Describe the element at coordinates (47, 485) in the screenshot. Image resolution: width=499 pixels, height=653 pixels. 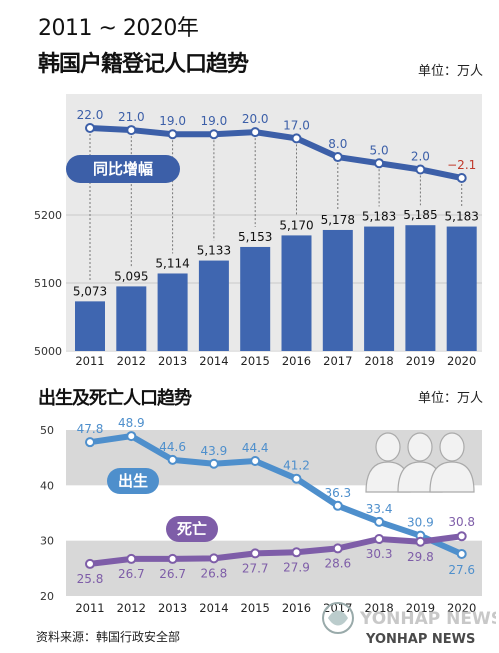
I see `lower-y-tick-label: 40` at that location.